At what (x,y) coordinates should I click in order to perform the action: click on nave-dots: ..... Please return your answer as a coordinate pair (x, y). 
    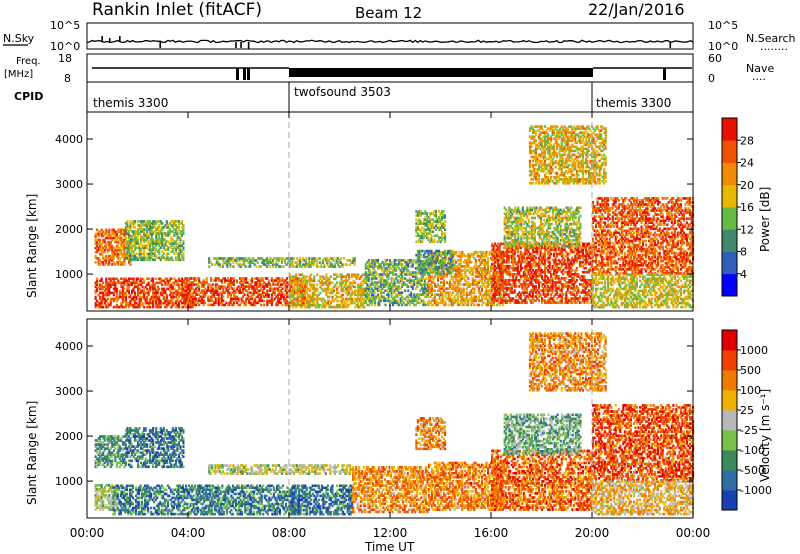
    Looking at the image, I should click on (759, 76).